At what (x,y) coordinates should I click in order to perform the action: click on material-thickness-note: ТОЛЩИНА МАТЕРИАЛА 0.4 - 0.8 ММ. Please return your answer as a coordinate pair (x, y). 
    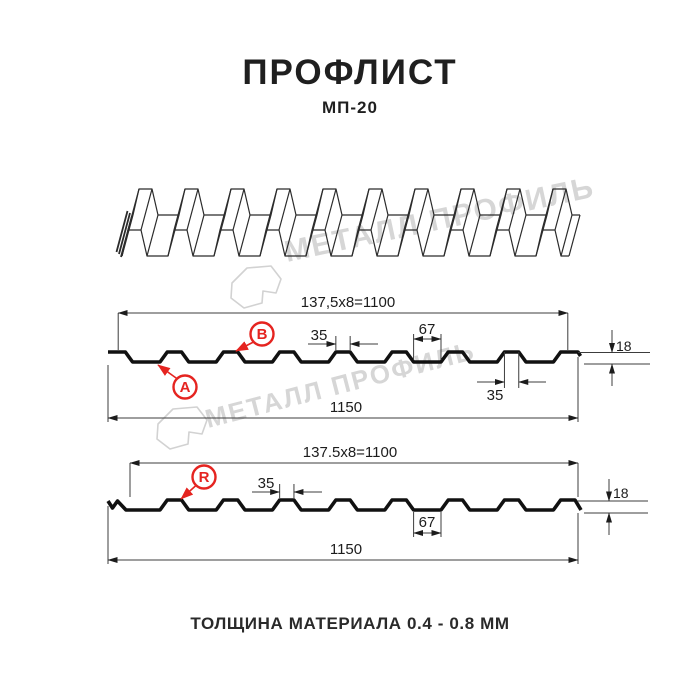
    Looking at the image, I should click on (350, 623).